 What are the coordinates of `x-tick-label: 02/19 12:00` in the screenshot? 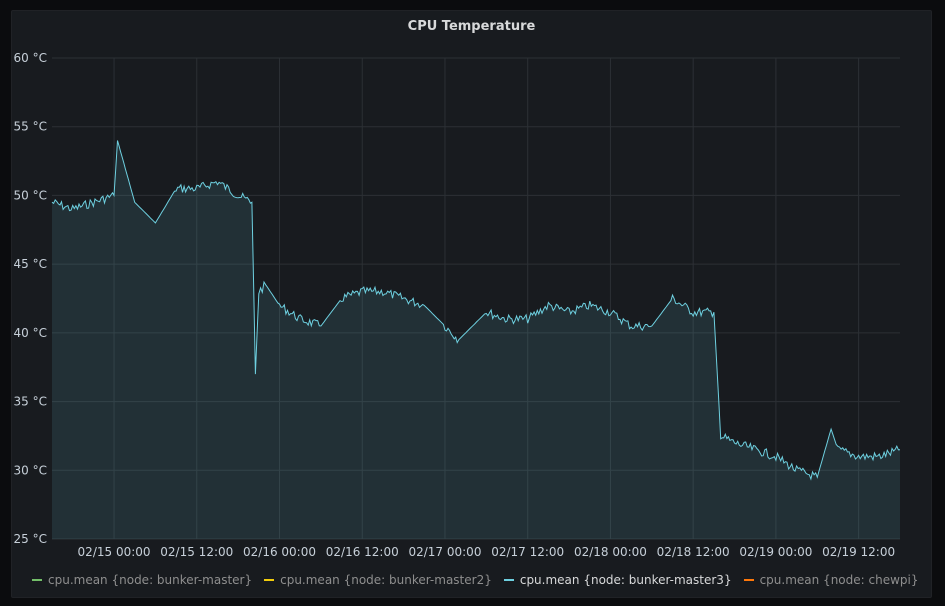 It's located at (858, 552).